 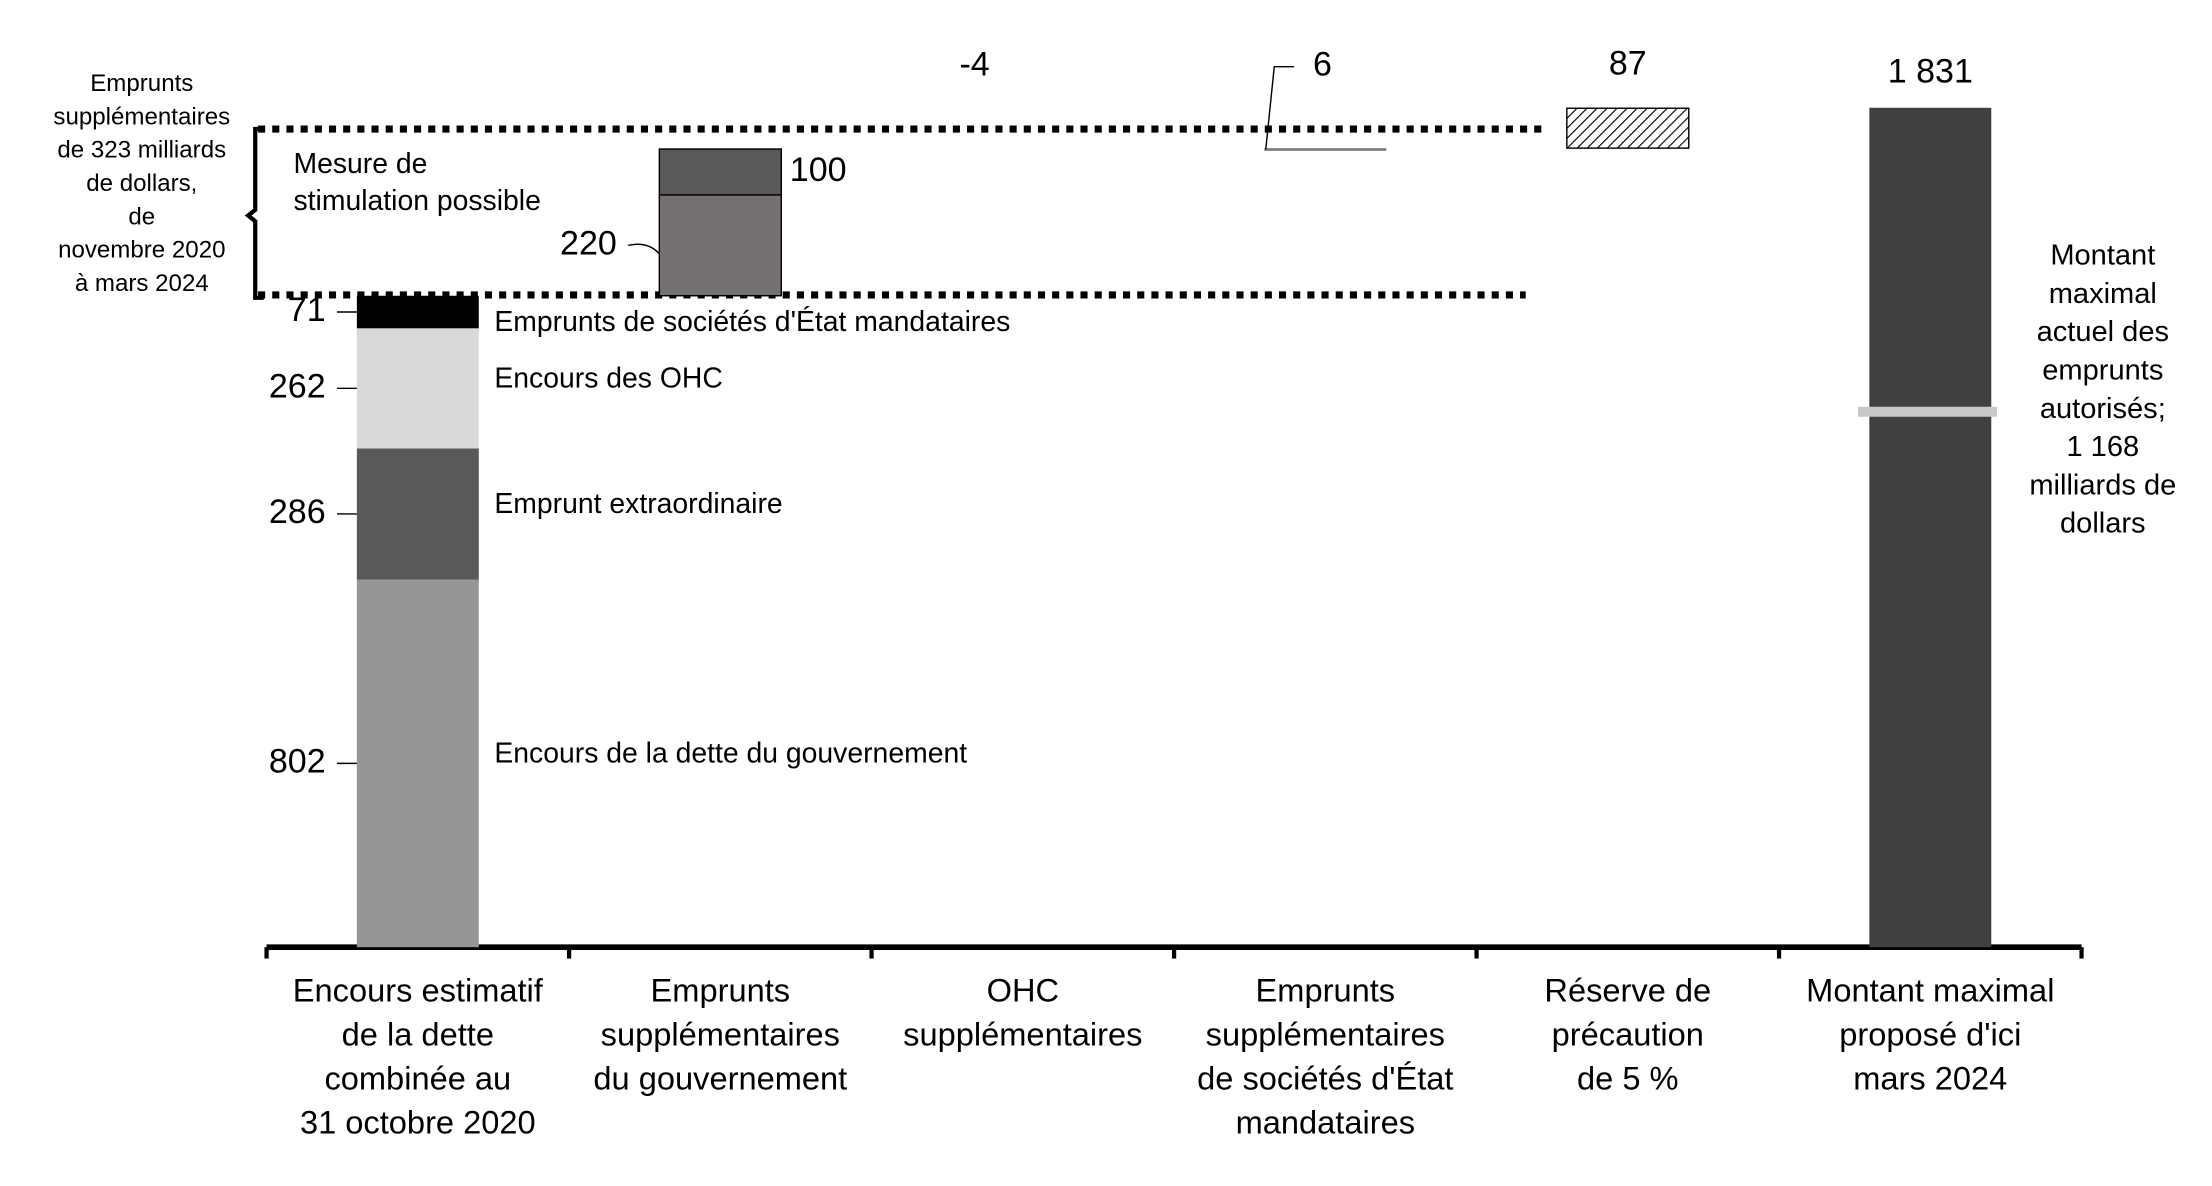 I want to click on value-label: 71, so click(x=307, y=310).